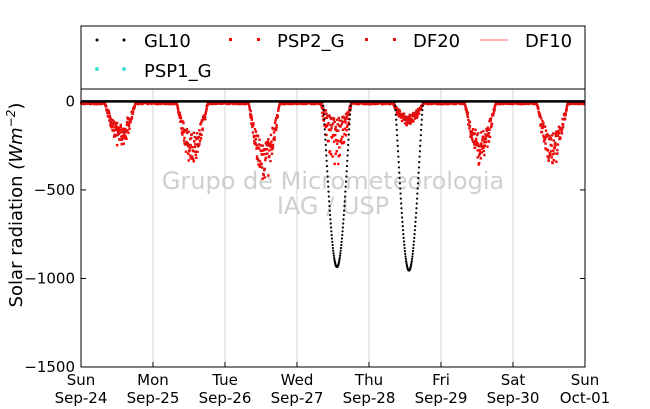 The width and height of the screenshot is (650, 409). Describe the element at coordinates (49, 367) in the screenshot. I see `y-tick-label-3: −1500` at that location.